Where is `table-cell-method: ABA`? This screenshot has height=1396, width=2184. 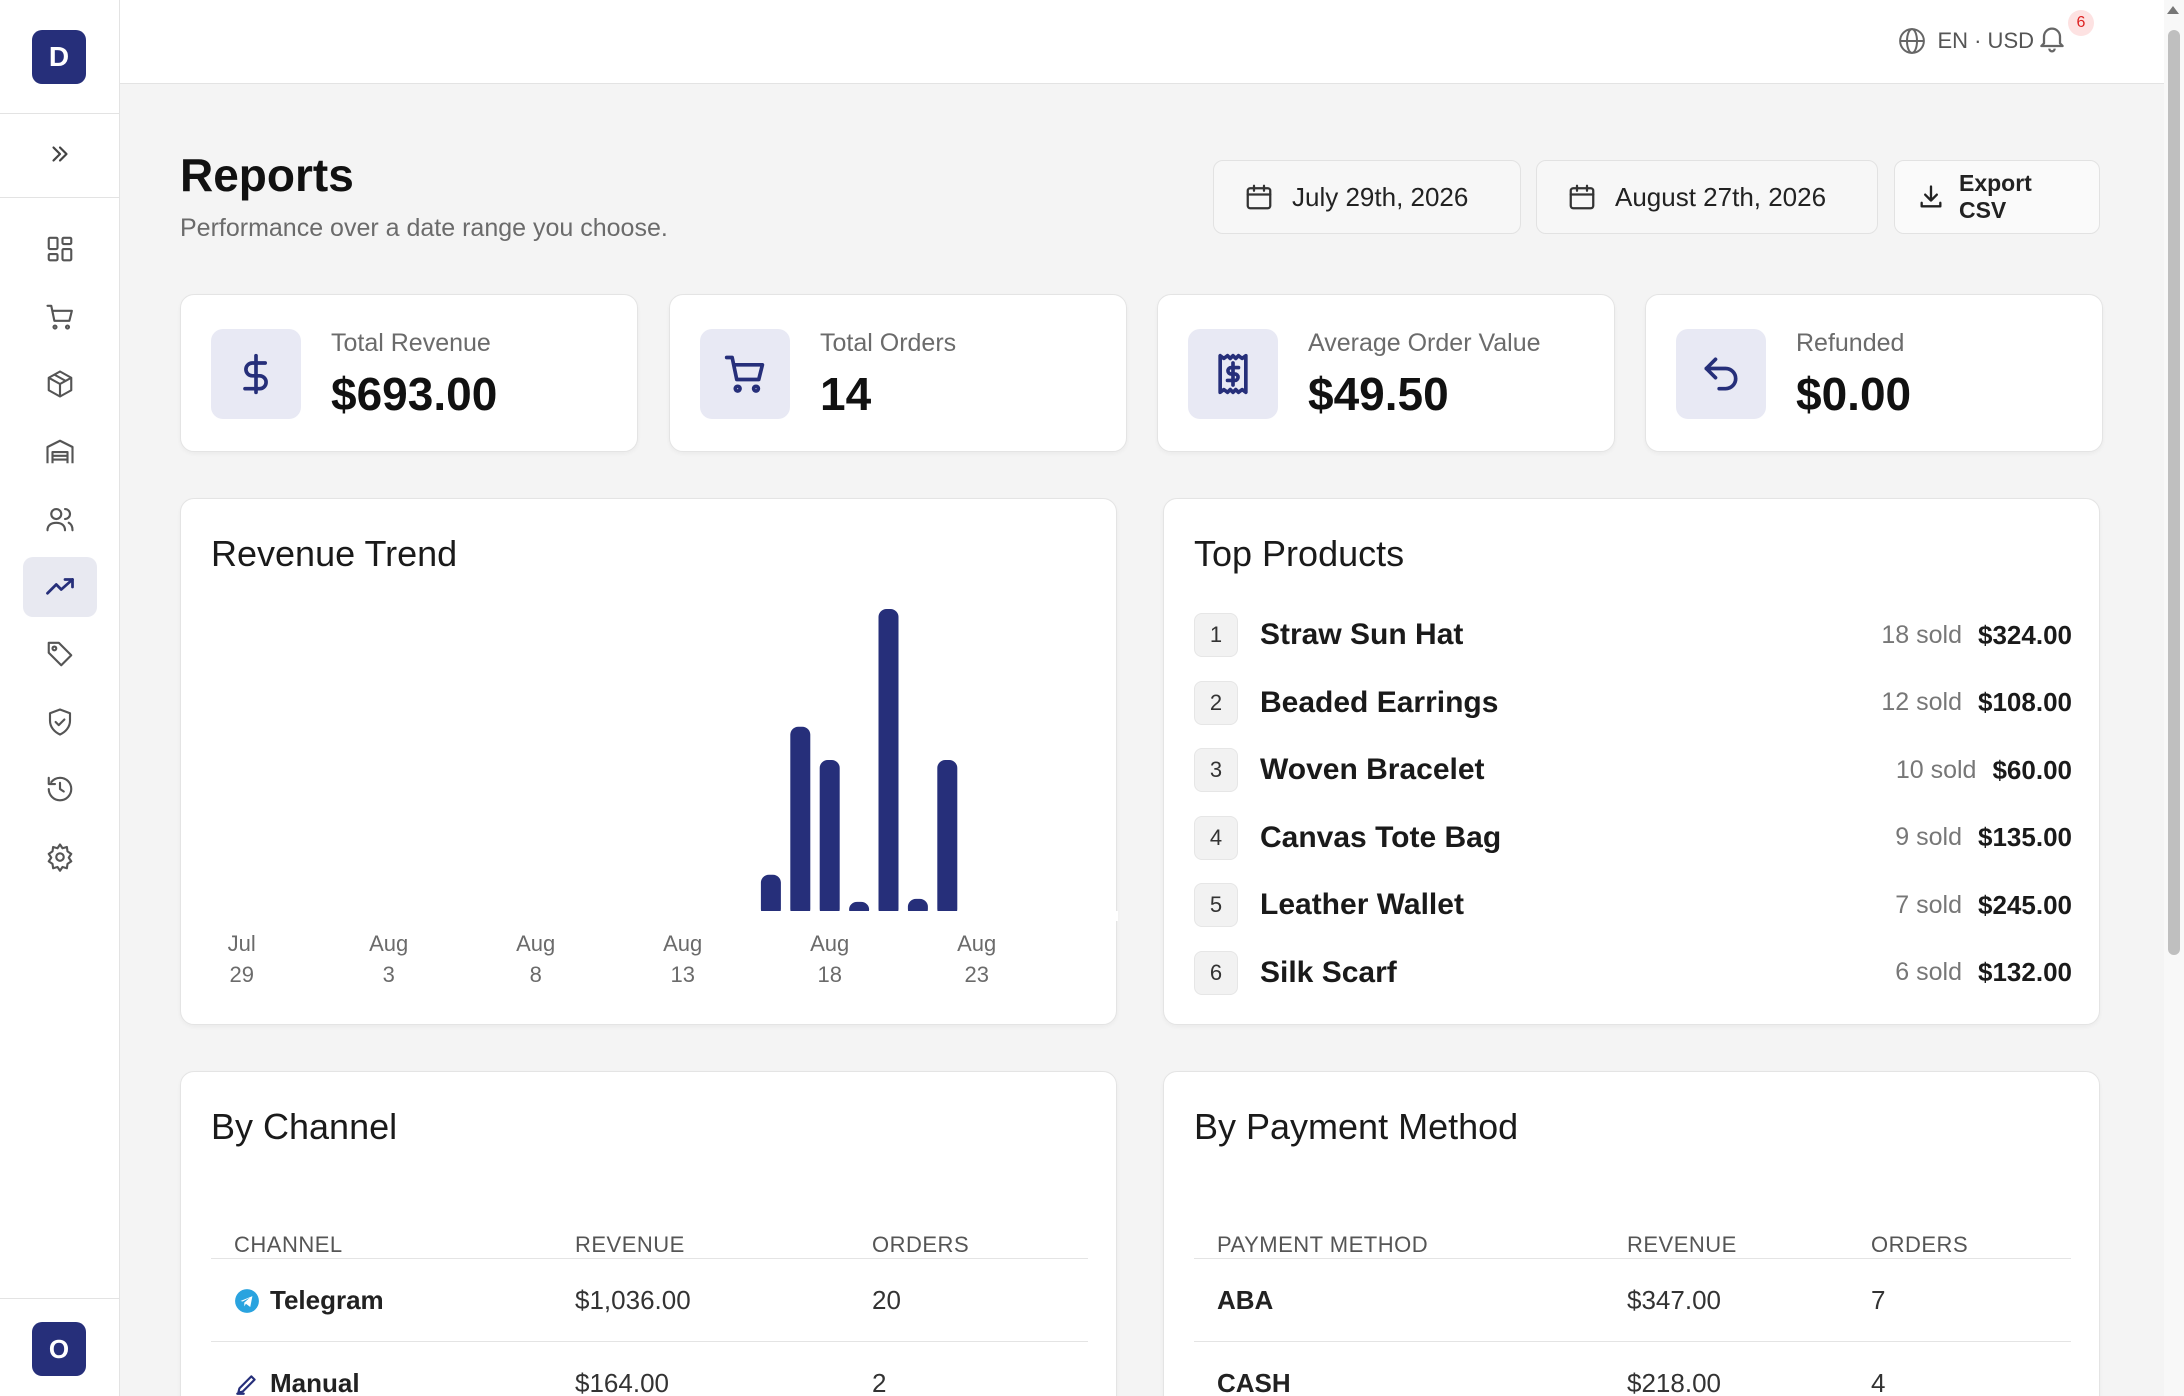 table-cell-method: ABA is located at coordinates (1245, 1300).